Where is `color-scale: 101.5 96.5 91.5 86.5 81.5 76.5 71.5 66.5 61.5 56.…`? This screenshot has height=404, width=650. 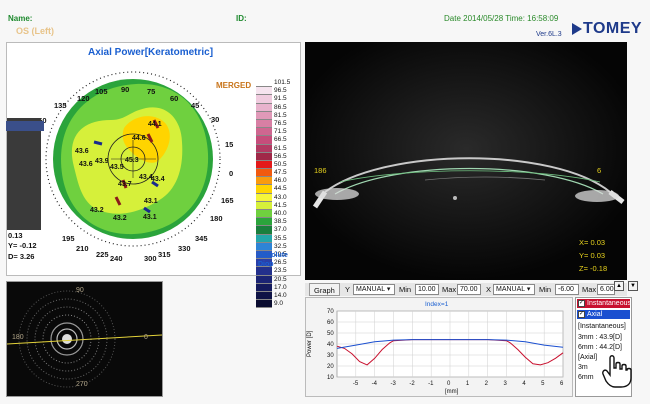 color-scale: 101.5 96.5 91.5 86.5 81.5 76.5 71.5 66.5 61.5 56.… is located at coordinates (278, 194).